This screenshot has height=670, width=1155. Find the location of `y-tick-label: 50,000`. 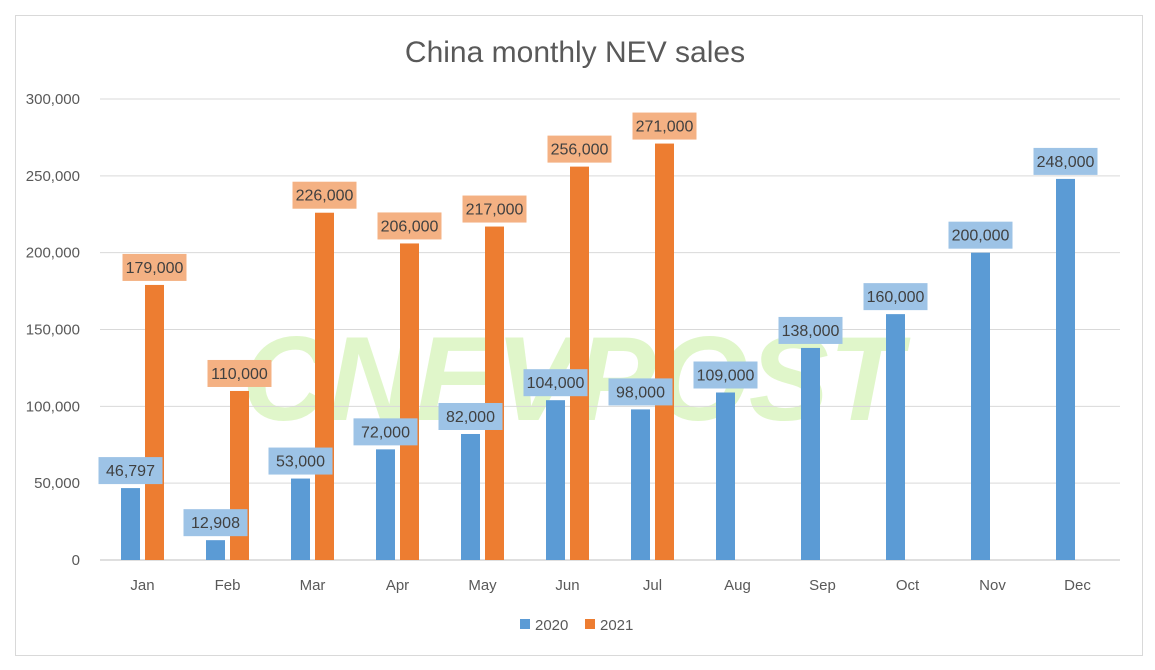

y-tick-label: 50,000 is located at coordinates (57, 483).